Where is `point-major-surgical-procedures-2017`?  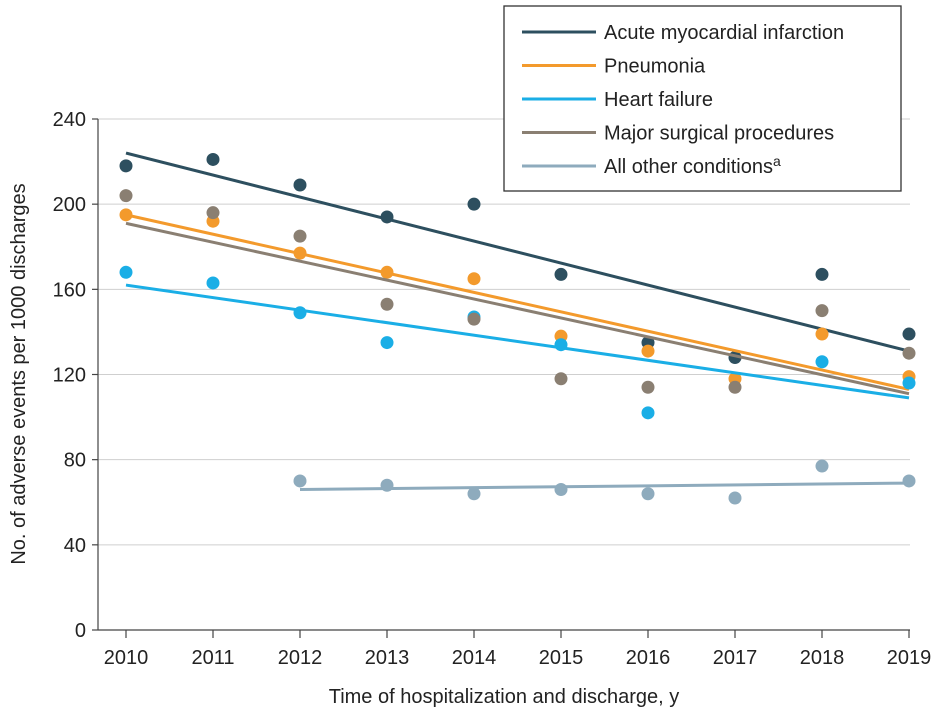 point-major-surgical-procedures-2017 is located at coordinates (735, 387).